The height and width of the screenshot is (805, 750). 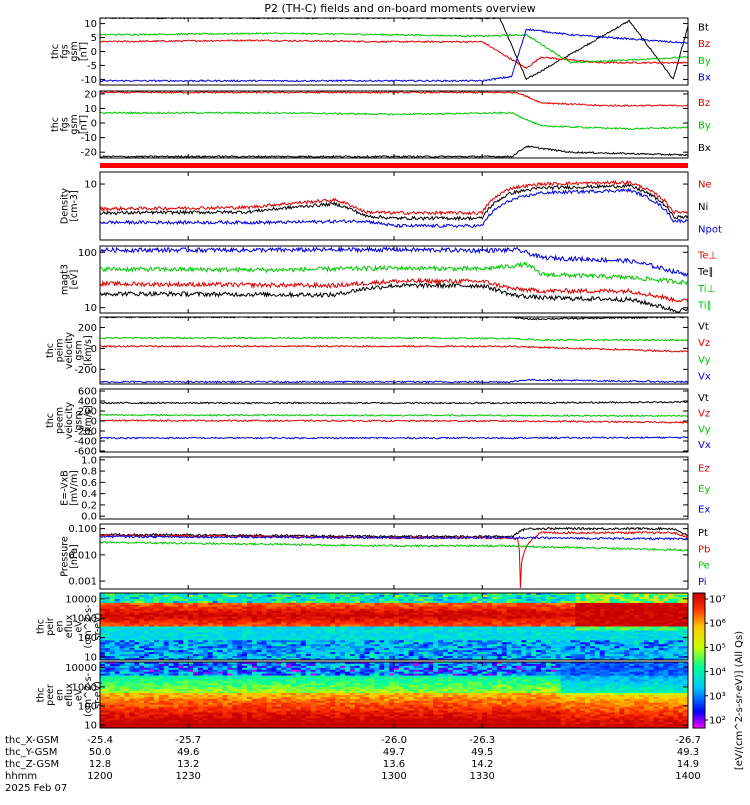 I want to click on series-vx-line, so click(x=394, y=438).